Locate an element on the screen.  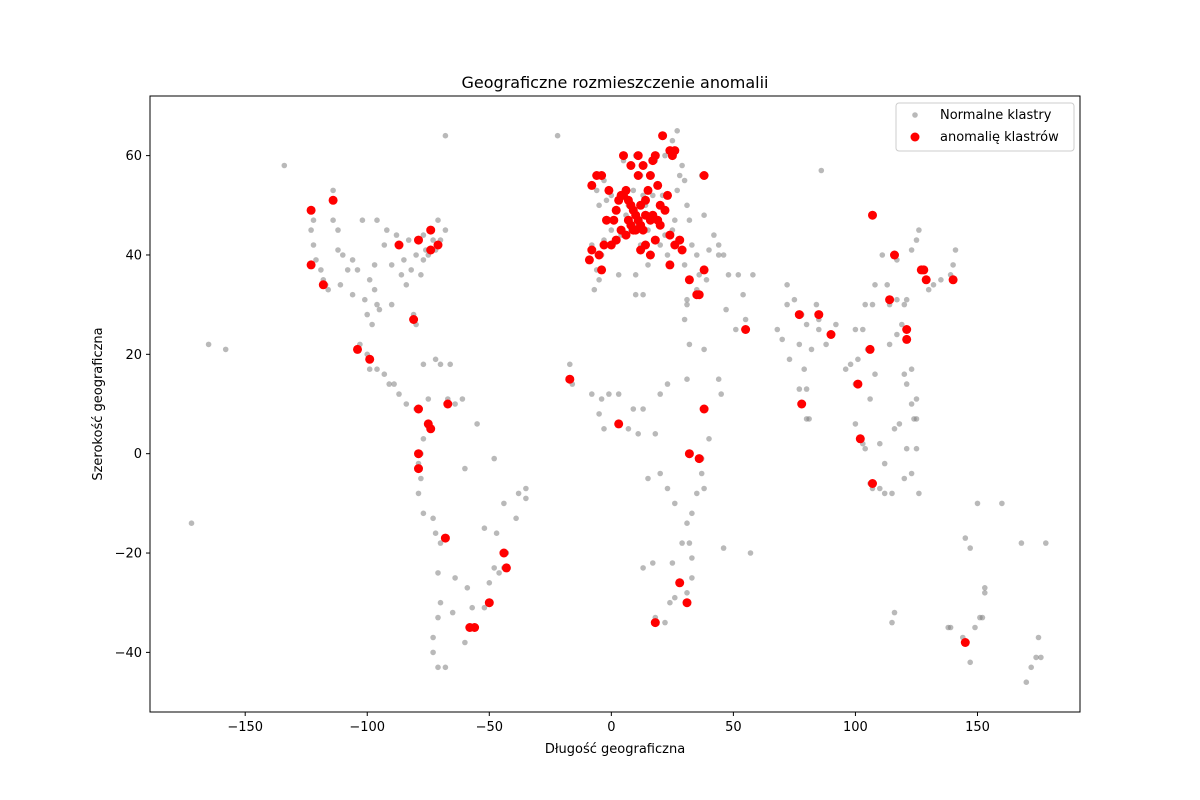
legend: Normalne klastry anomalię klastrów is located at coordinates (985, 127).